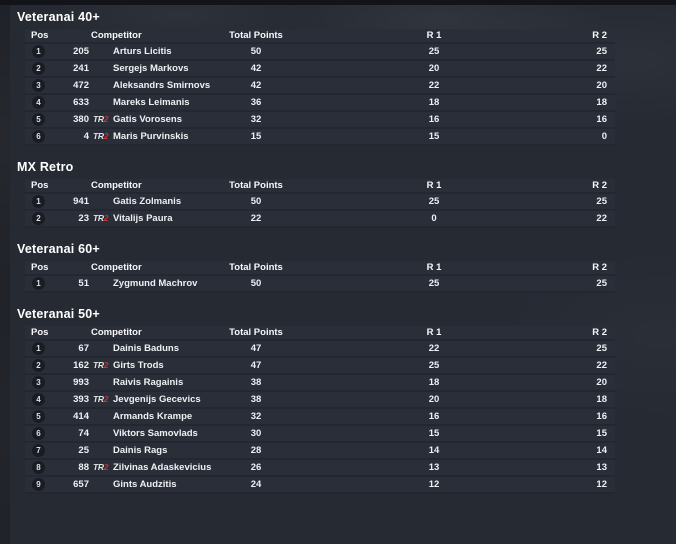 The width and height of the screenshot is (676, 544). What do you see at coordinates (320, 468) in the screenshot?
I see `table-row: 8 88 TR2 Zilvinas Adaskevicius 26 13 13` at bounding box center [320, 468].